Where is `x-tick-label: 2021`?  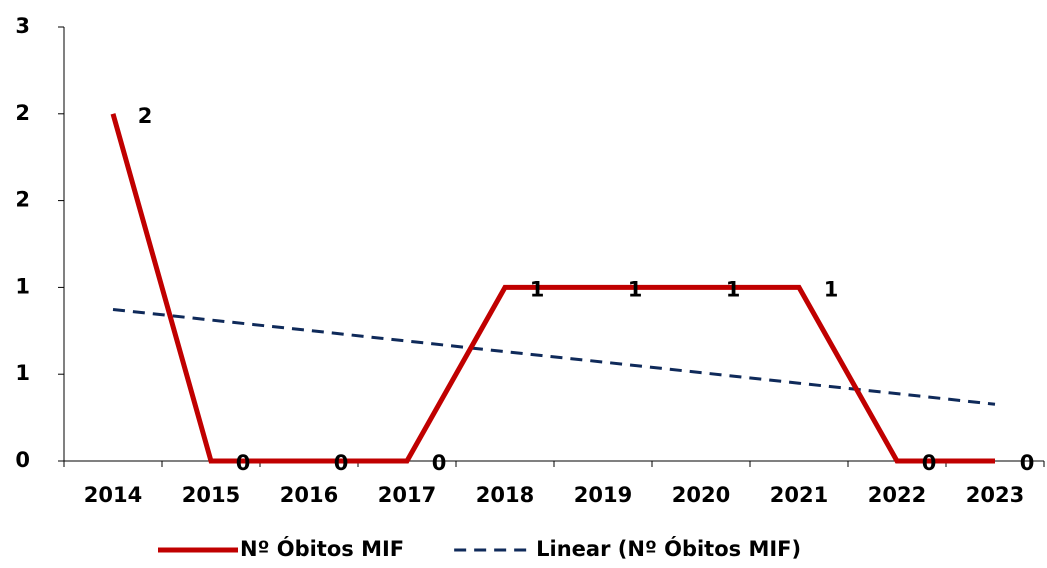
x-tick-label: 2021 is located at coordinates (799, 495).